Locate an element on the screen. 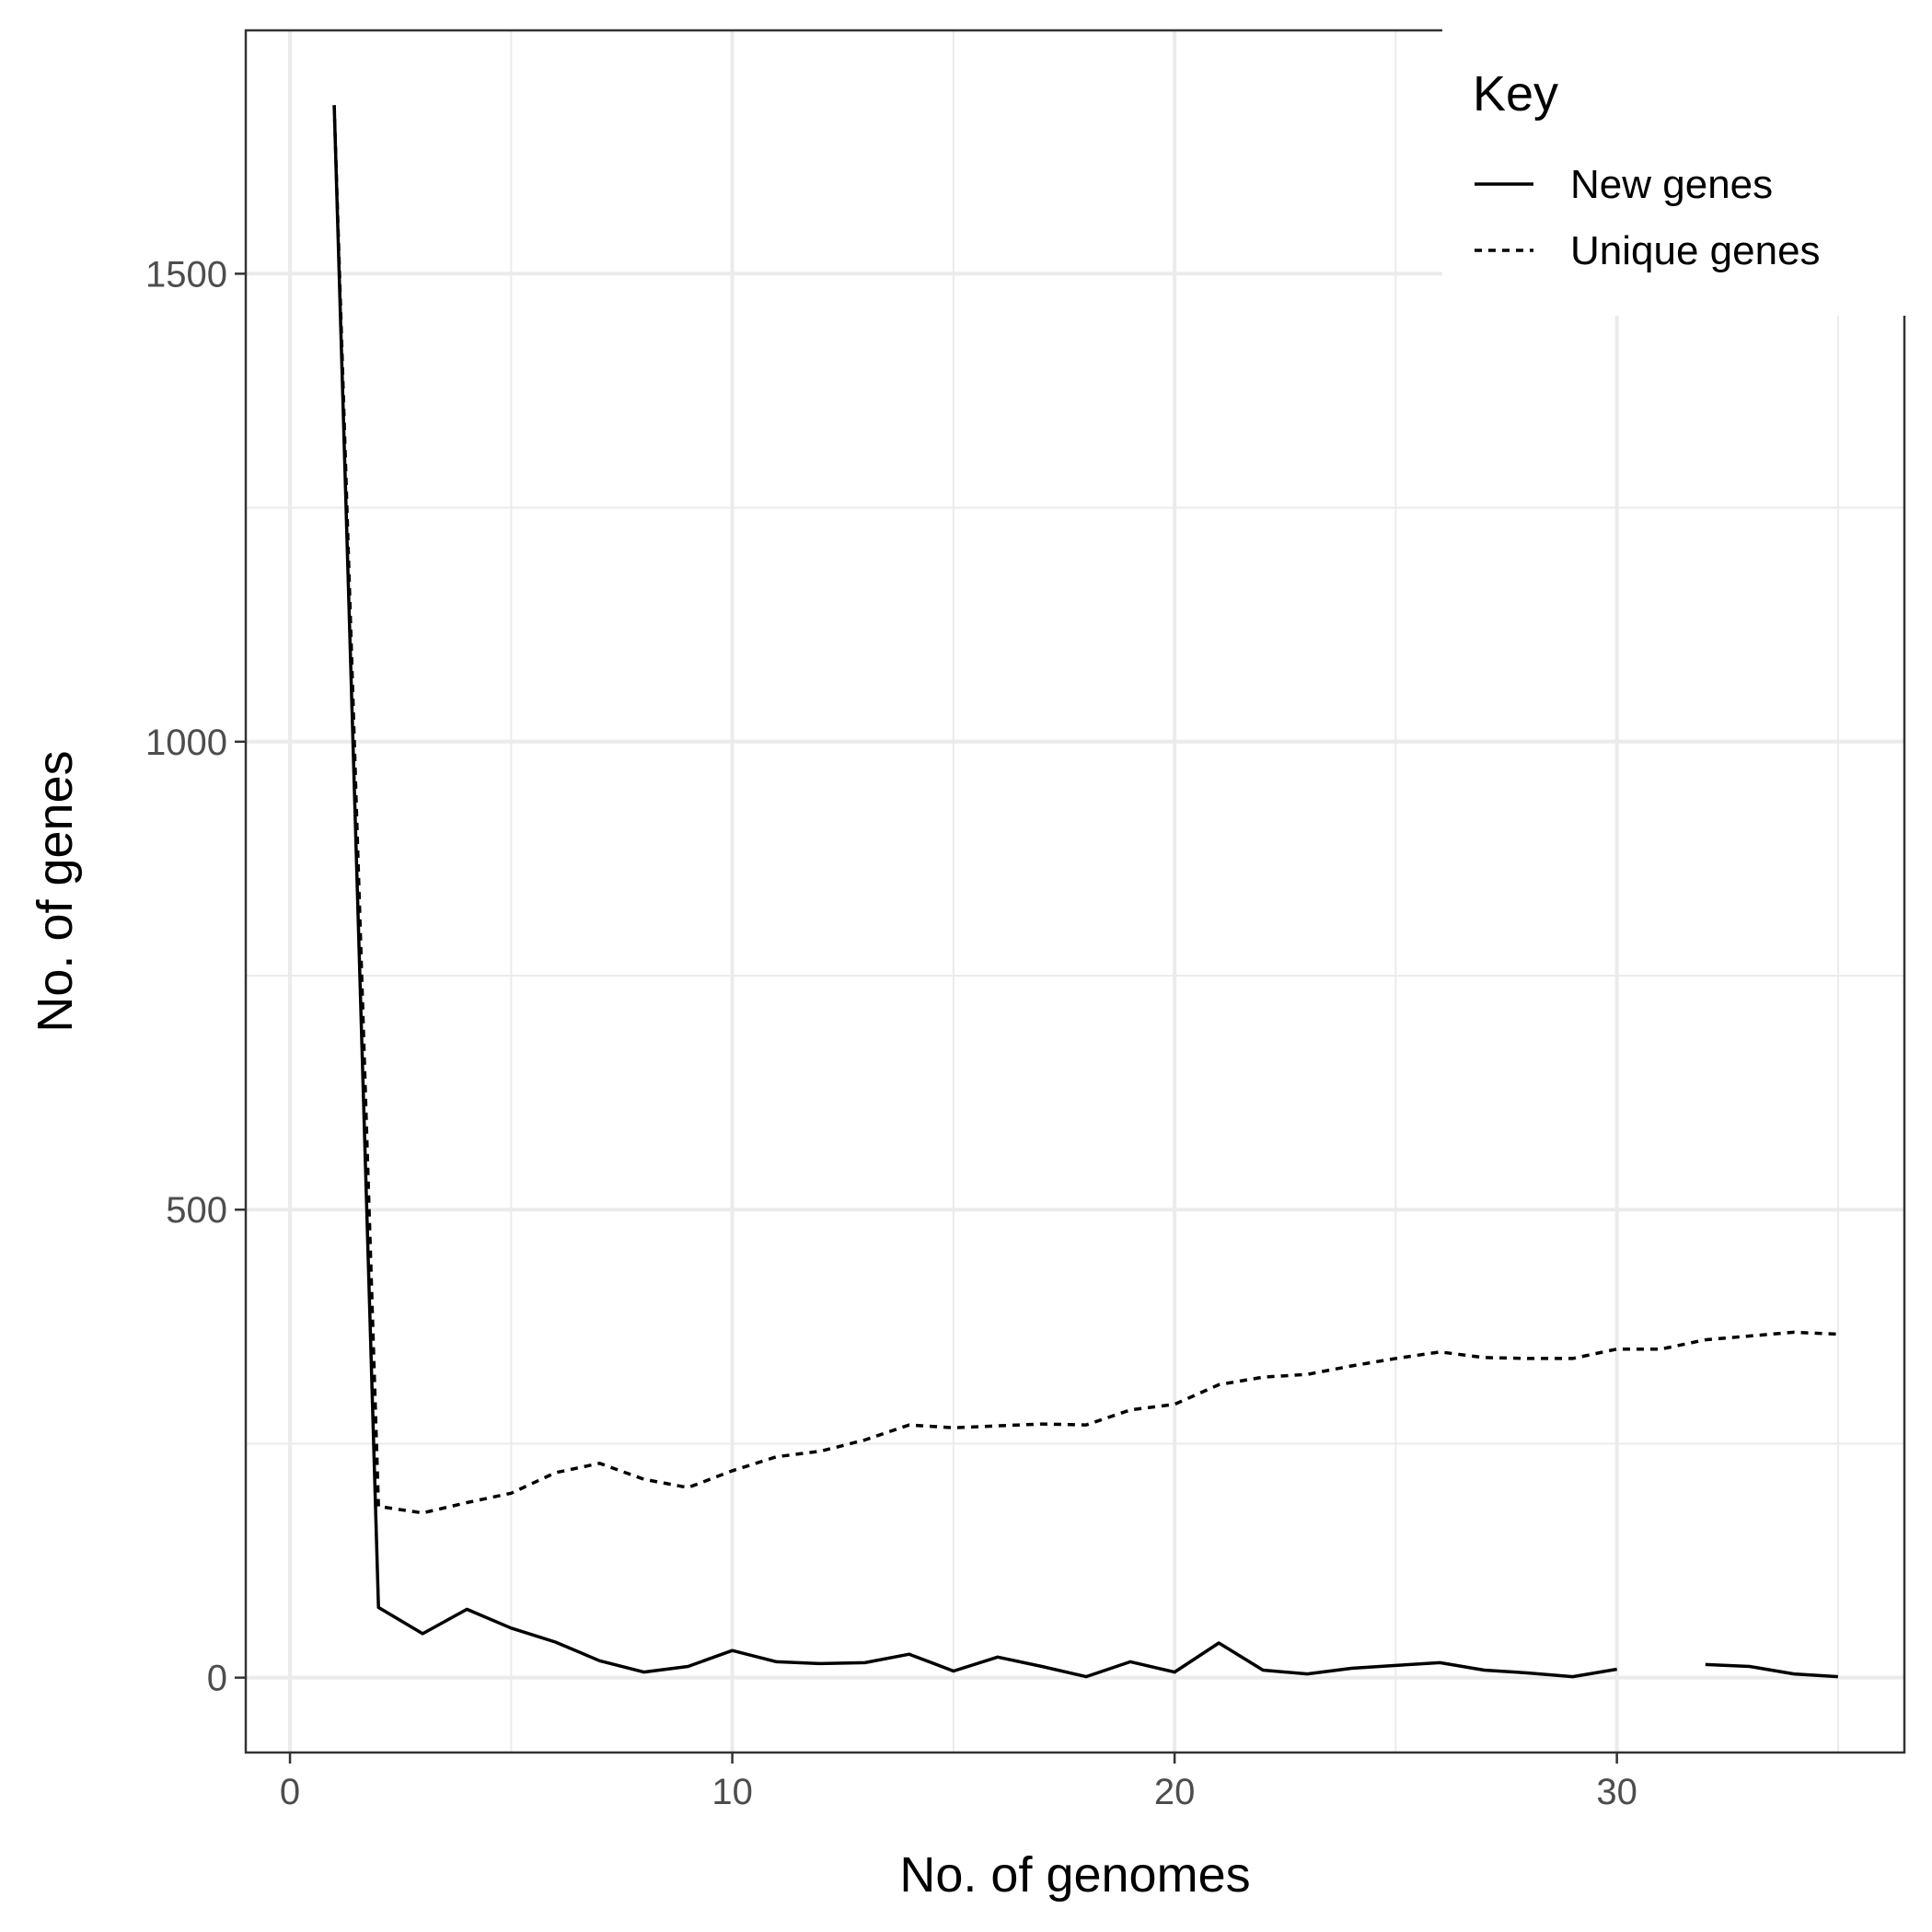  legend-entries: New genes Unique genes is located at coordinates (1648, 217).